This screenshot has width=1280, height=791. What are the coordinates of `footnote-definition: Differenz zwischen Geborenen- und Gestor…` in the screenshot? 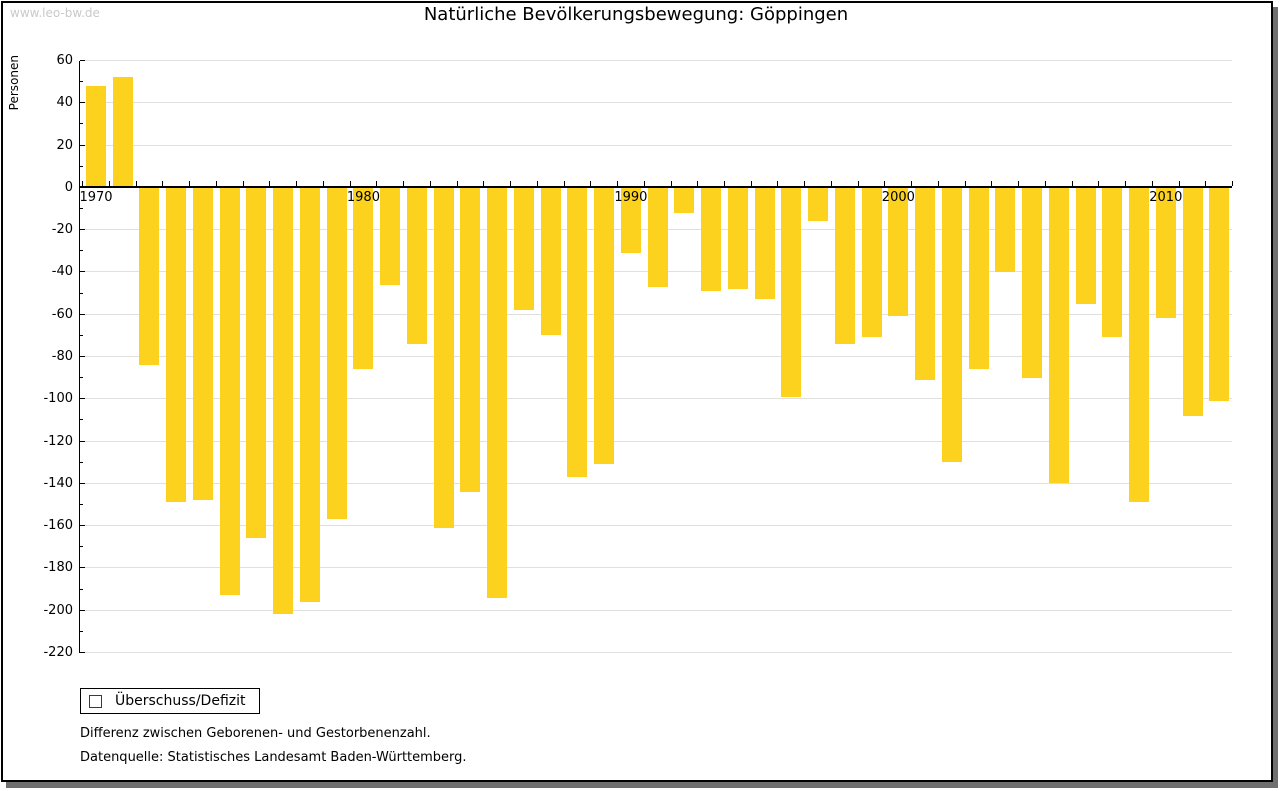 It's located at (255, 733).